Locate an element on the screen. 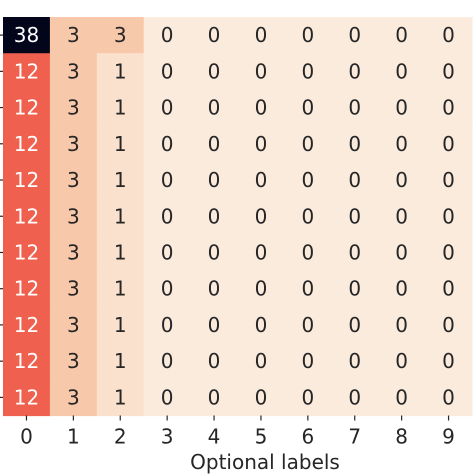 The height and width of the screenshot is (474, 474). cell-annotation-r8-c9: 0 is located at coordinates (448, 325).